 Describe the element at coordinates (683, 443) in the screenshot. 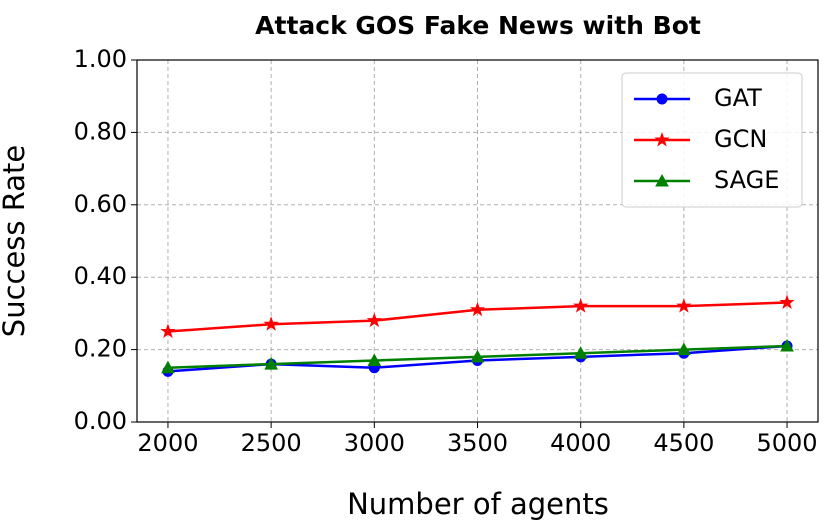

I see `x-tick-label: 4500` at that location.